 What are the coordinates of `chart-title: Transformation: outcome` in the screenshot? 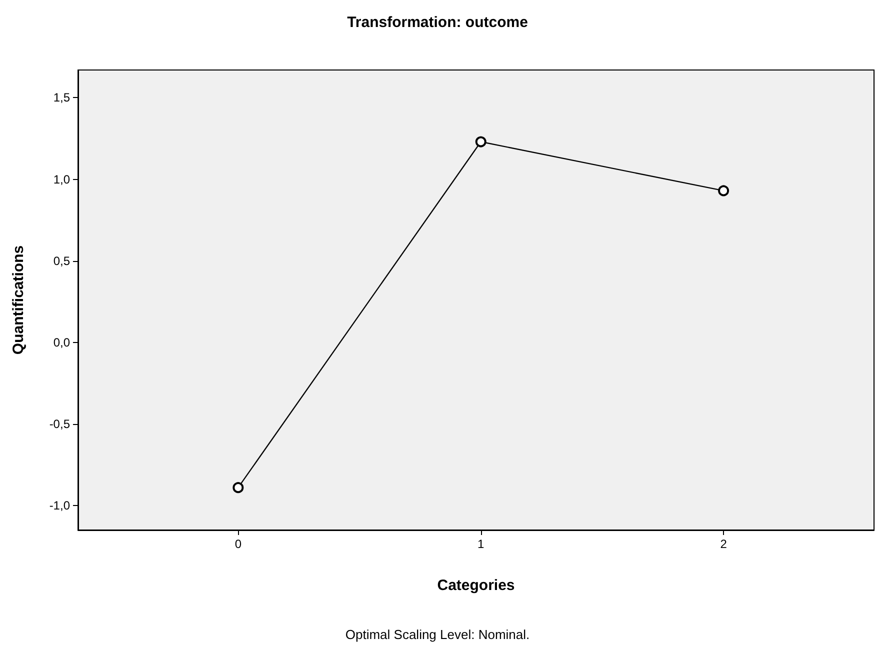 It's located at (437, 22).